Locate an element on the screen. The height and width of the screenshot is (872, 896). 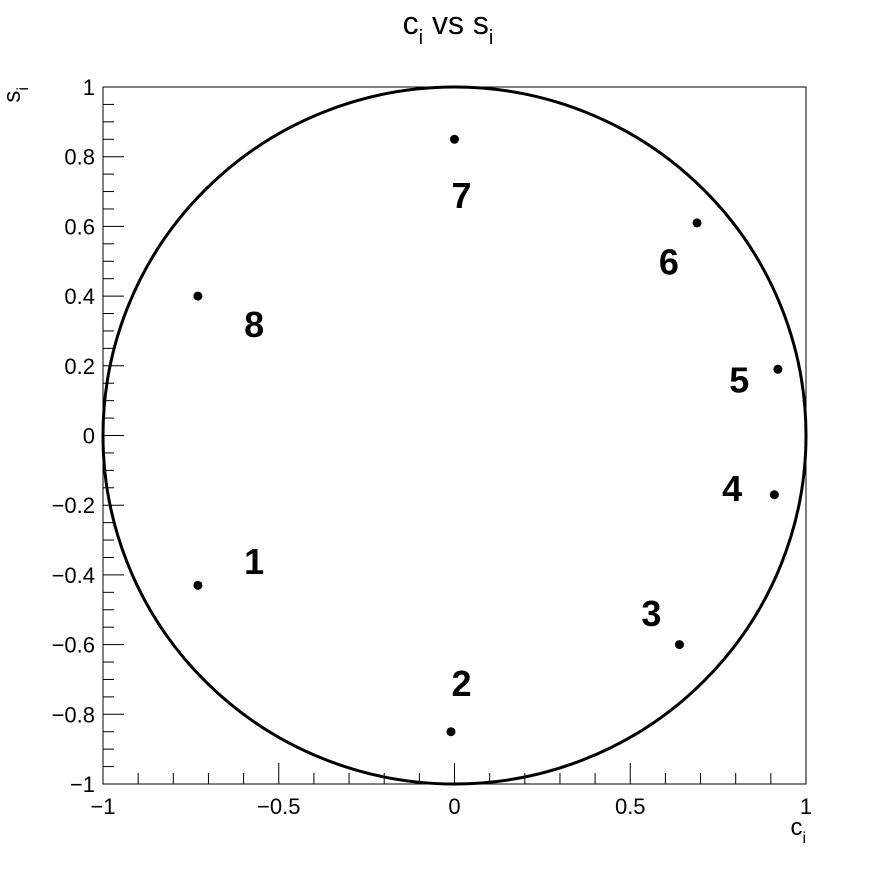
point-label-2: 2 is located at coordinates (462, 683).